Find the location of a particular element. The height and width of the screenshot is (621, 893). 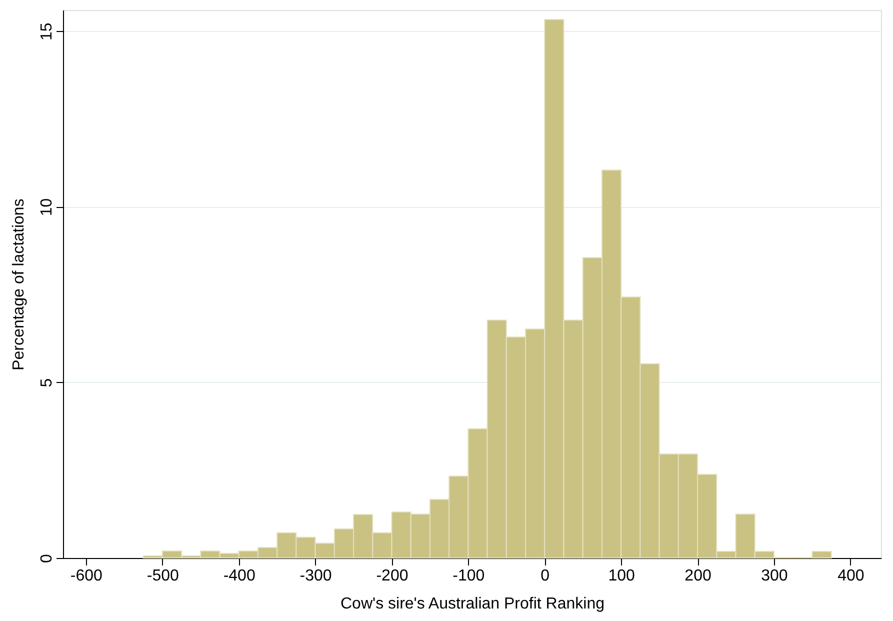

x-tick-label: 300 is located at coordinates (774, 576).